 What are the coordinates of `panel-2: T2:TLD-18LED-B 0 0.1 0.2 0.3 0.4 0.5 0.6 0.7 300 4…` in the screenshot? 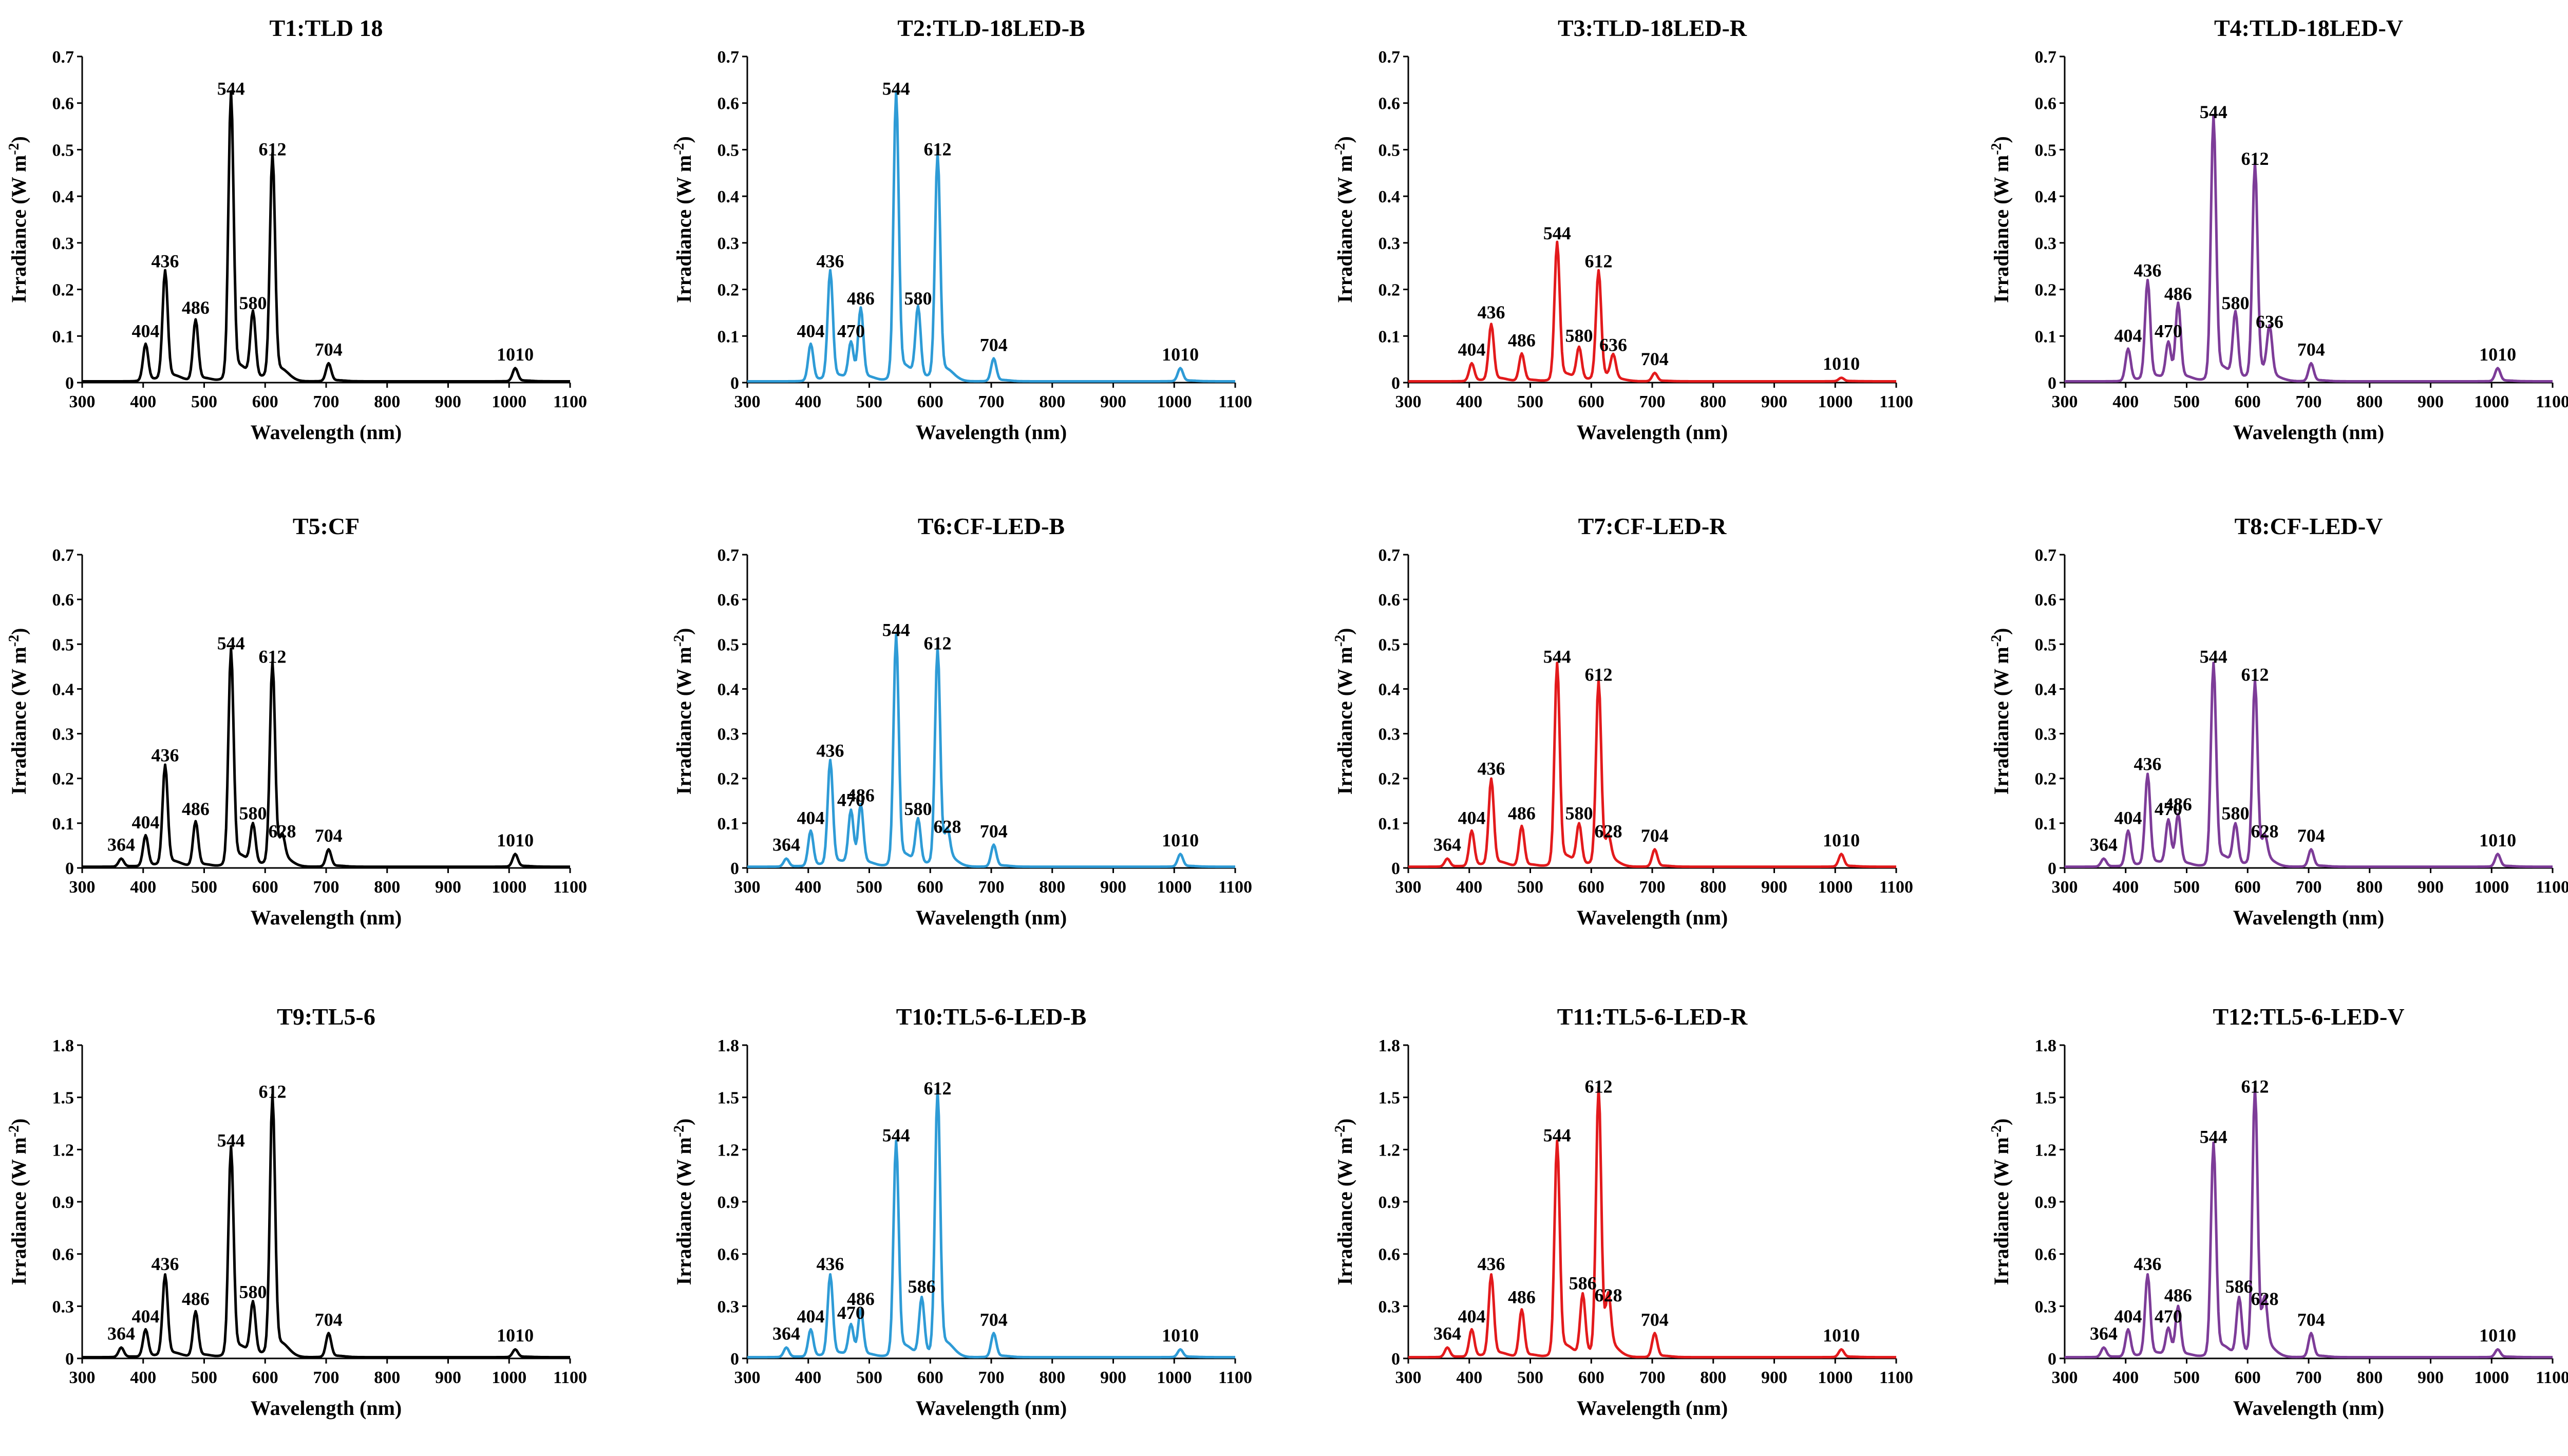 It's located at (961, 230).